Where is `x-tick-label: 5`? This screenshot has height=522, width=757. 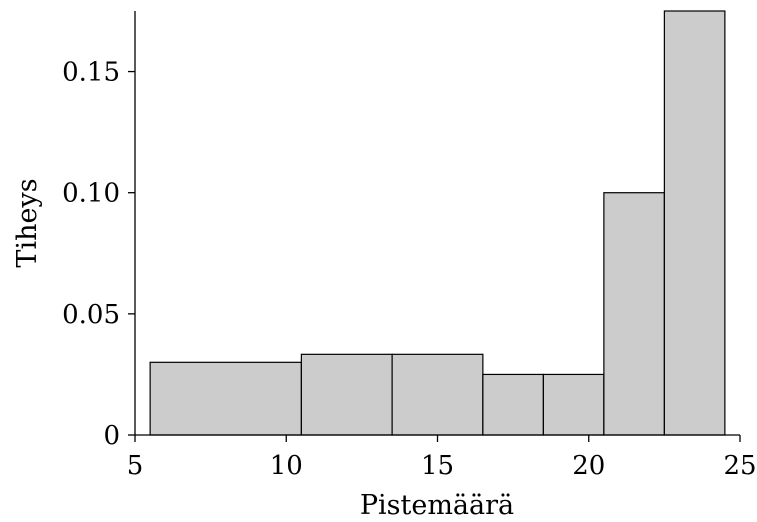
x-tick-label: 5 is located at coordinates (135, 466).